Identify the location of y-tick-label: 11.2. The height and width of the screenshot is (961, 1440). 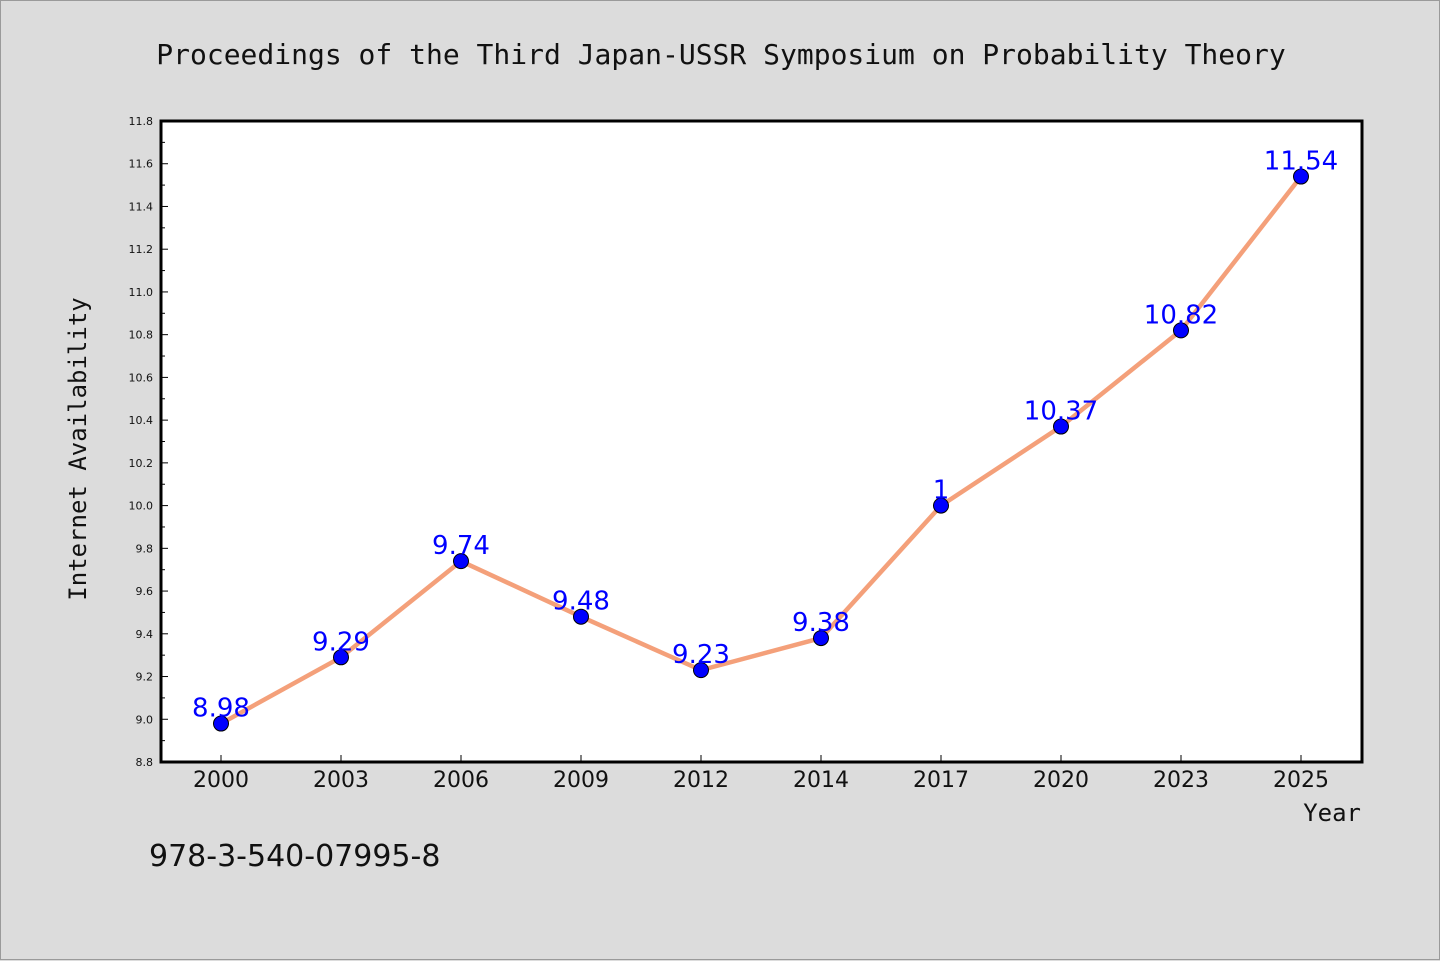
(141, 249).